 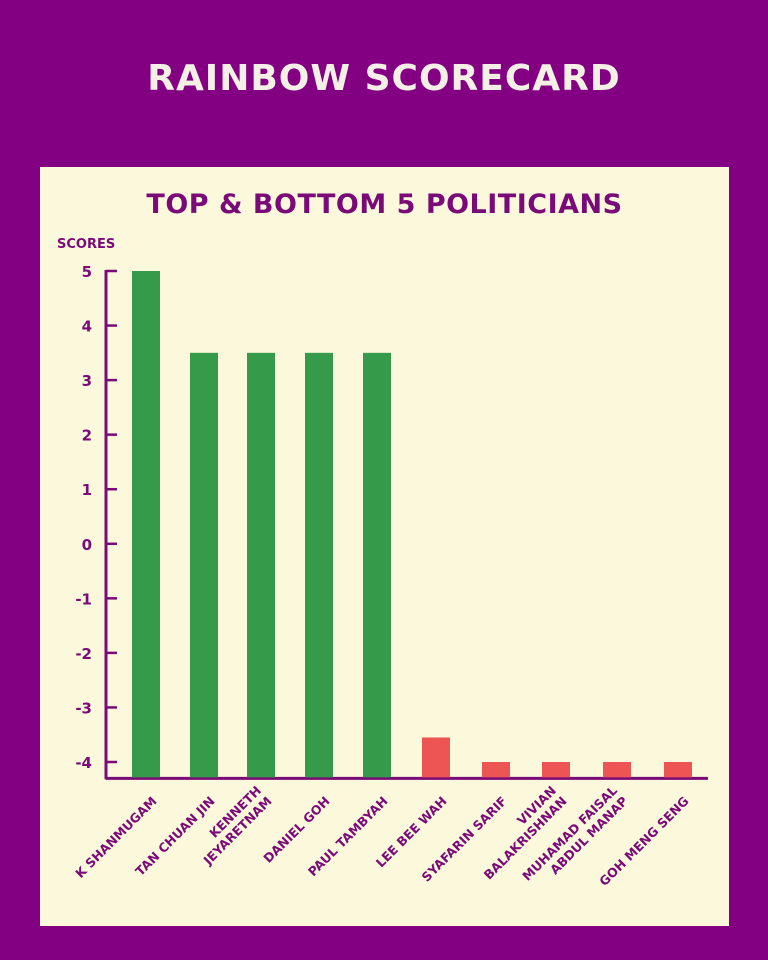 What do you see at coordinates (384, 204) in the screenshot?
I see `chart-title: TOP & BOTTOM 5 POLITICIANS` at bounding box center [384, 204].